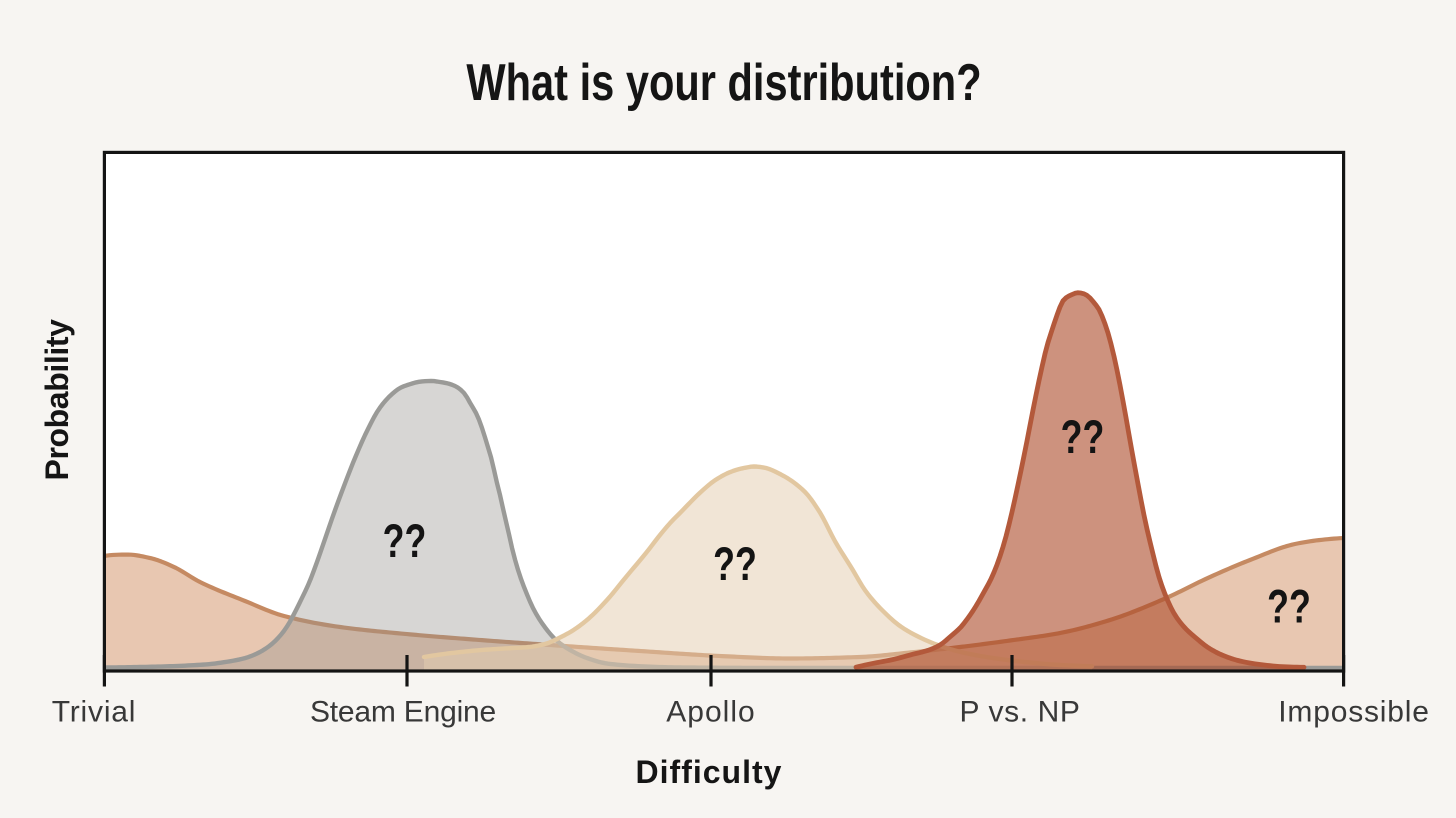 The width and height of the screenshot is (1456, 818). I want to click on svg-text: Steam Engine, so click(403, 712).